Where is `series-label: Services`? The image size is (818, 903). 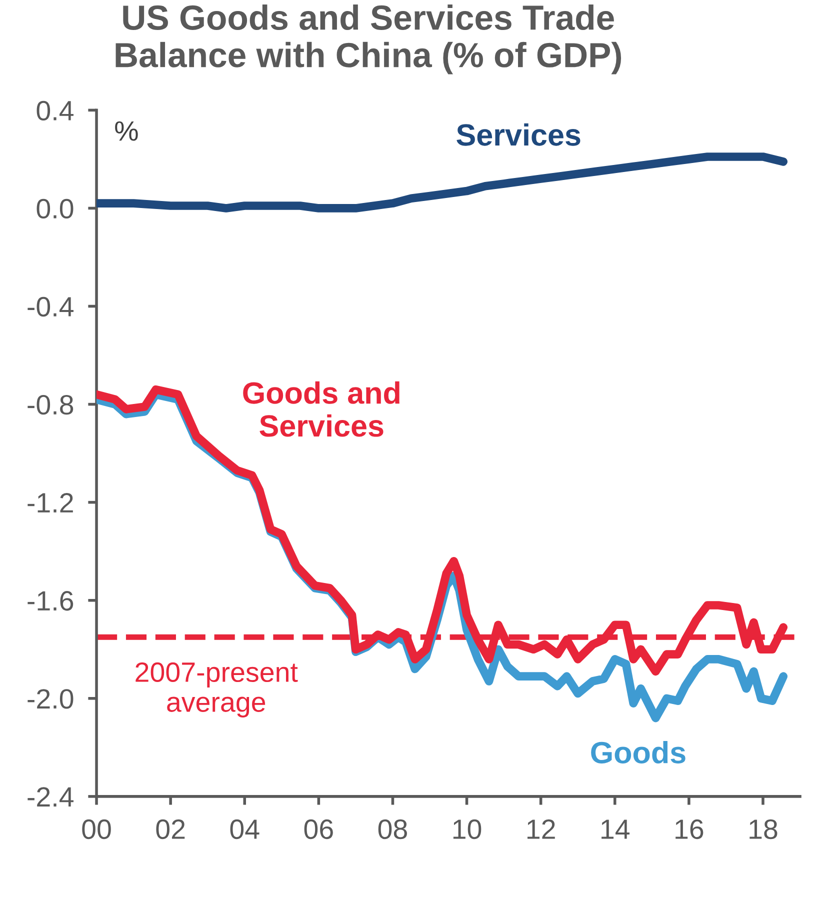 series-label: Services is located at coordinates (518, 134).